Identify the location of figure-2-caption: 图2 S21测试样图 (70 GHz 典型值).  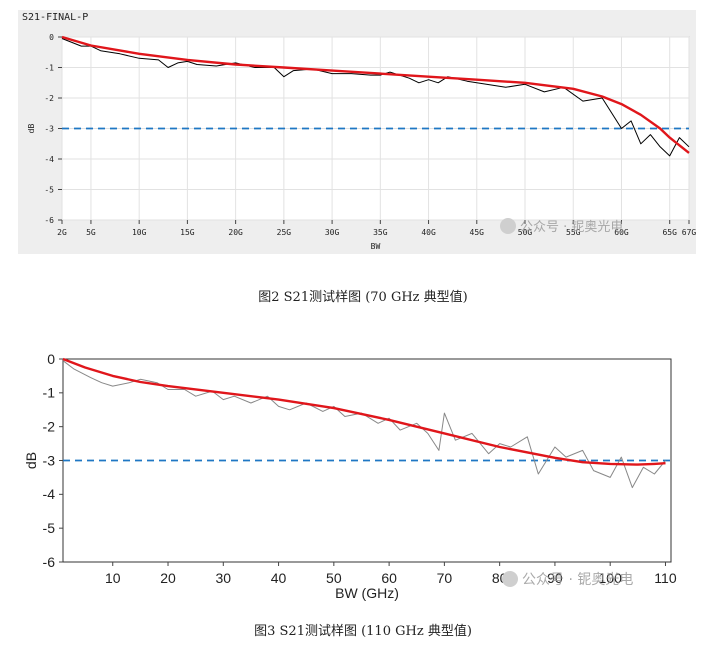
(363, 297).